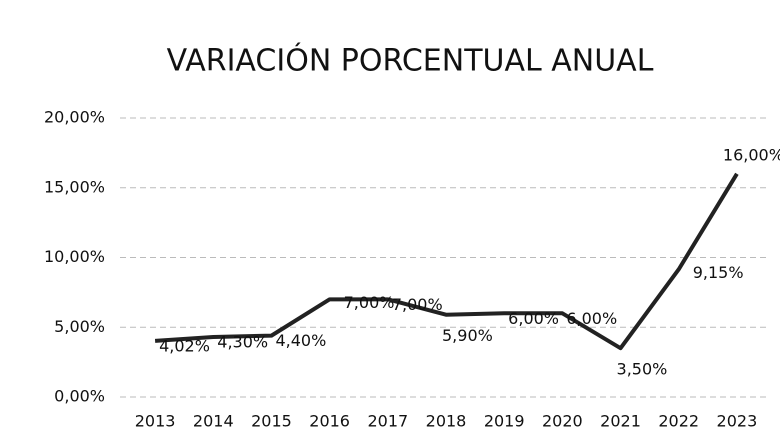  I want to click on x-tick-label: 2013, so click(155, 421).